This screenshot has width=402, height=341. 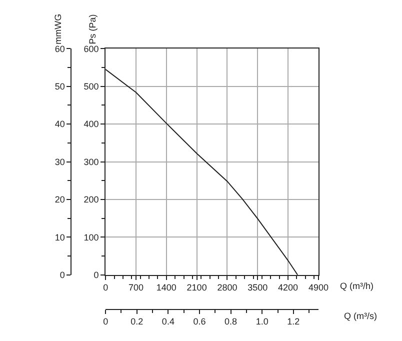 I want to click on y2-tick-label: 40, so click(x=59, y=124).